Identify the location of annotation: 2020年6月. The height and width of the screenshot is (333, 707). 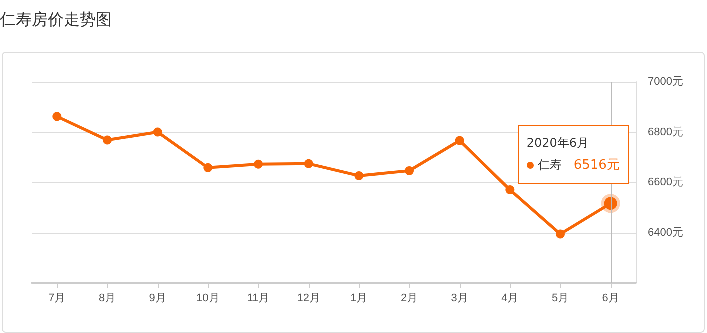
(558, 143).